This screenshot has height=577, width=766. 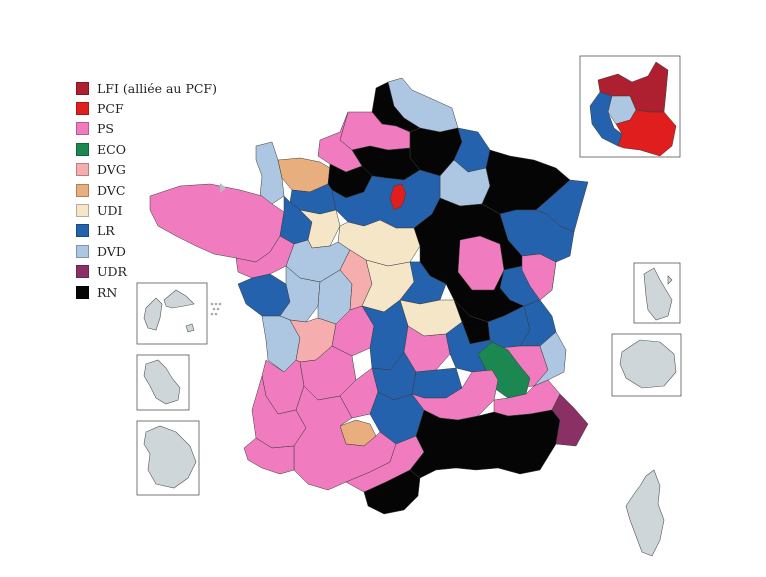 What do you see at coordinates (111, 170) in the screenshot?
I see `legend-label: DVG` at bounding box center [111, 170].